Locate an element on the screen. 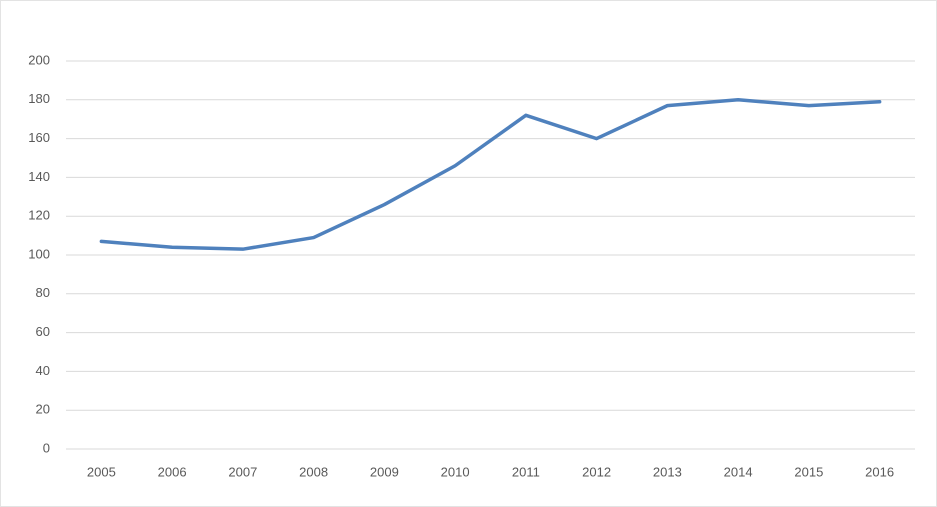 This screenshot has width=937, height=507. y-tick-label: 60 is located at coordinates (43, 331).